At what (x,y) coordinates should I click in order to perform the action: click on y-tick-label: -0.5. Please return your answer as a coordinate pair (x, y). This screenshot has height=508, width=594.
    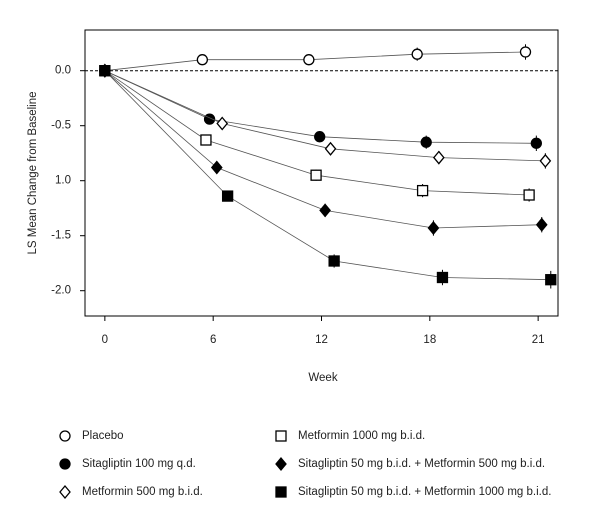
    Looking at the image, I should click on (61, 126).